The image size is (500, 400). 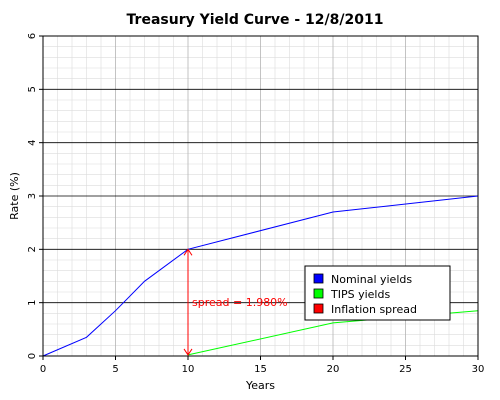 I want to click on y-tick-label: 0, so click(x=32, y=356).